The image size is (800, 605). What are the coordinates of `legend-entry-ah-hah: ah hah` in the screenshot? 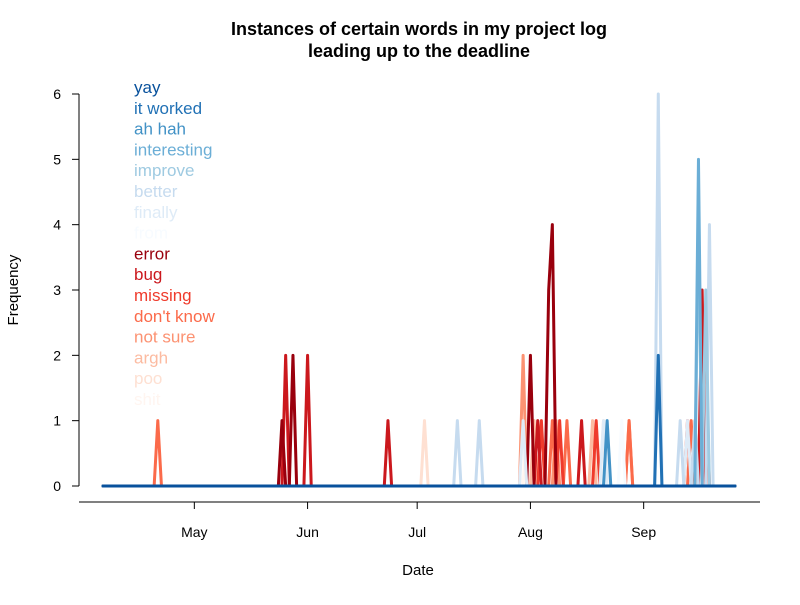 It's located at (160, 129).